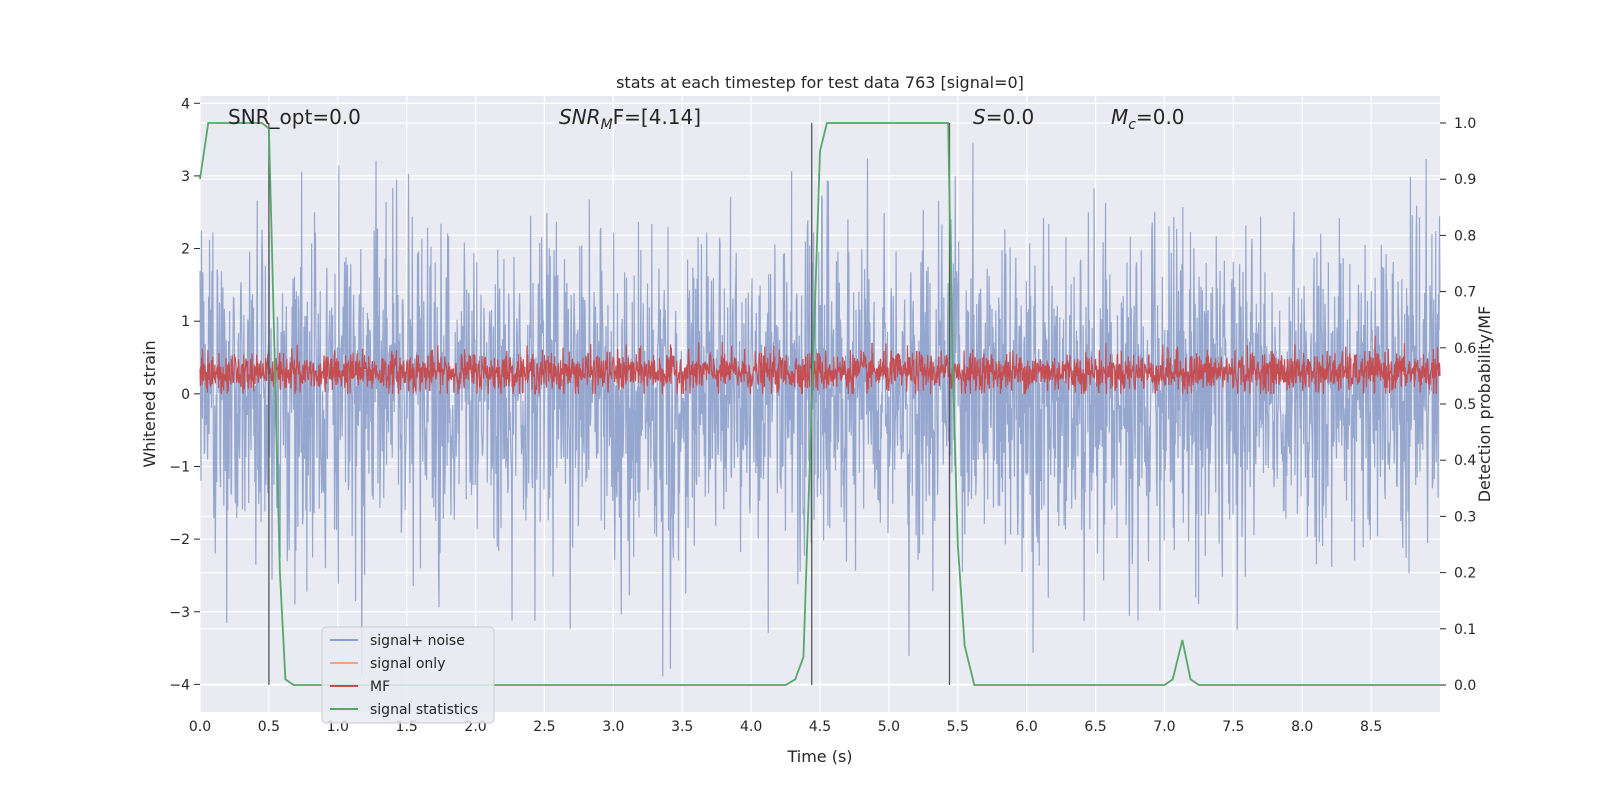  I want to click on legend-label-signal-statistics: signal statistics, so click(424, 710).